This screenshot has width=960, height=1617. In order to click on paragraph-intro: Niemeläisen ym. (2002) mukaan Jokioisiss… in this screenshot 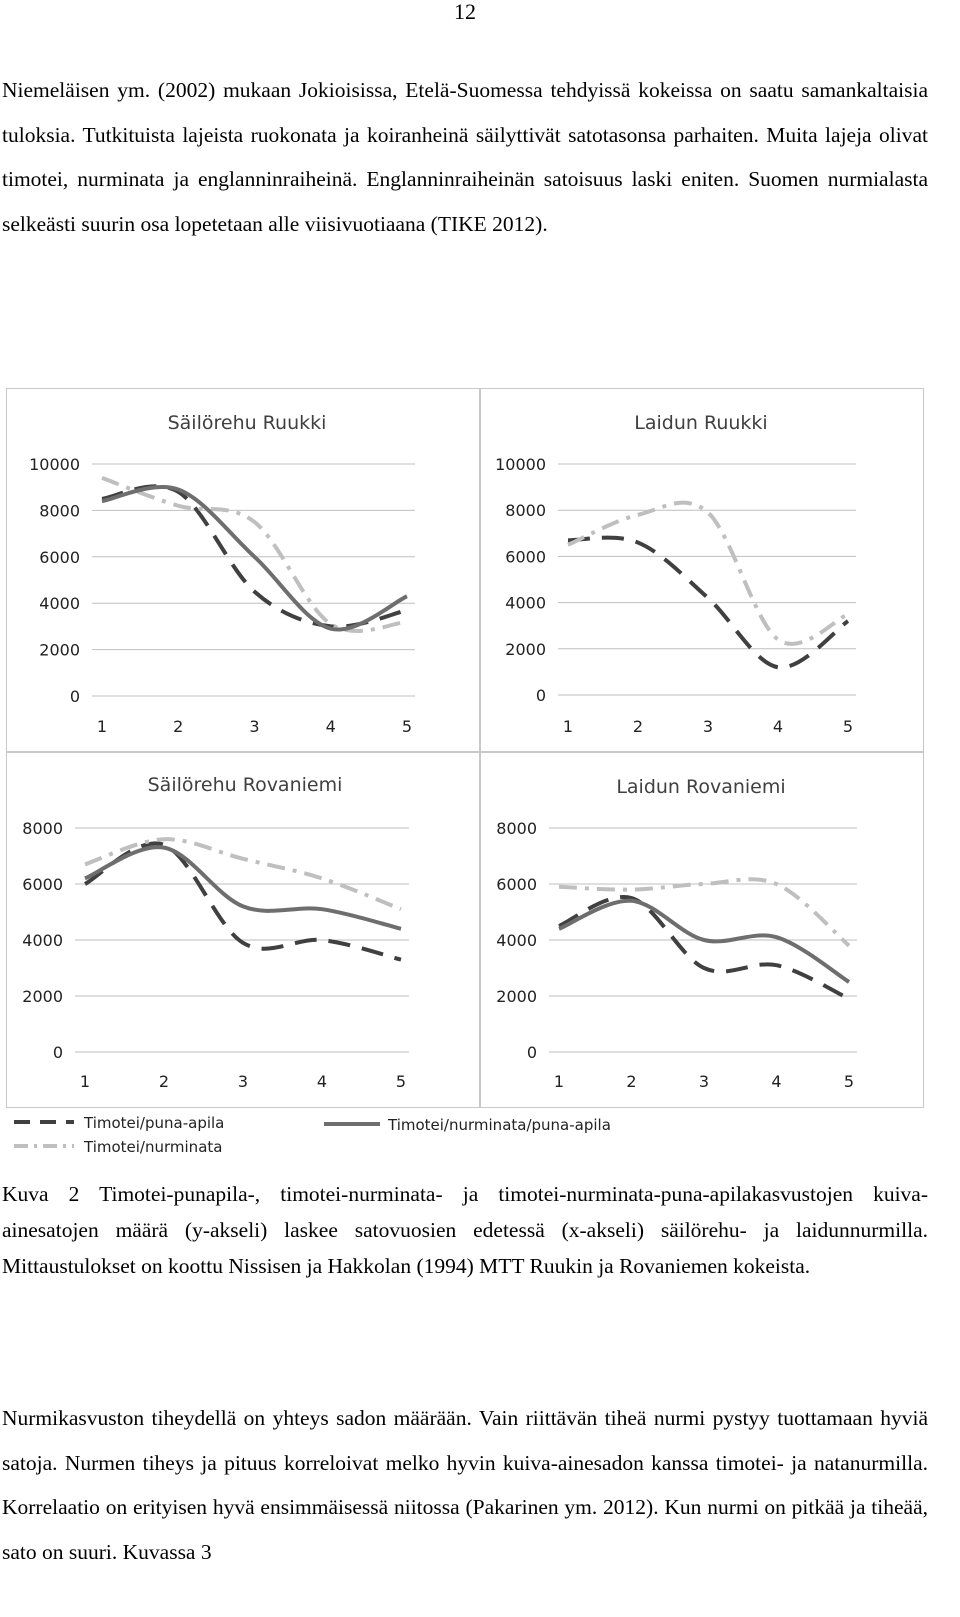, I will do `click(465, 157)`.